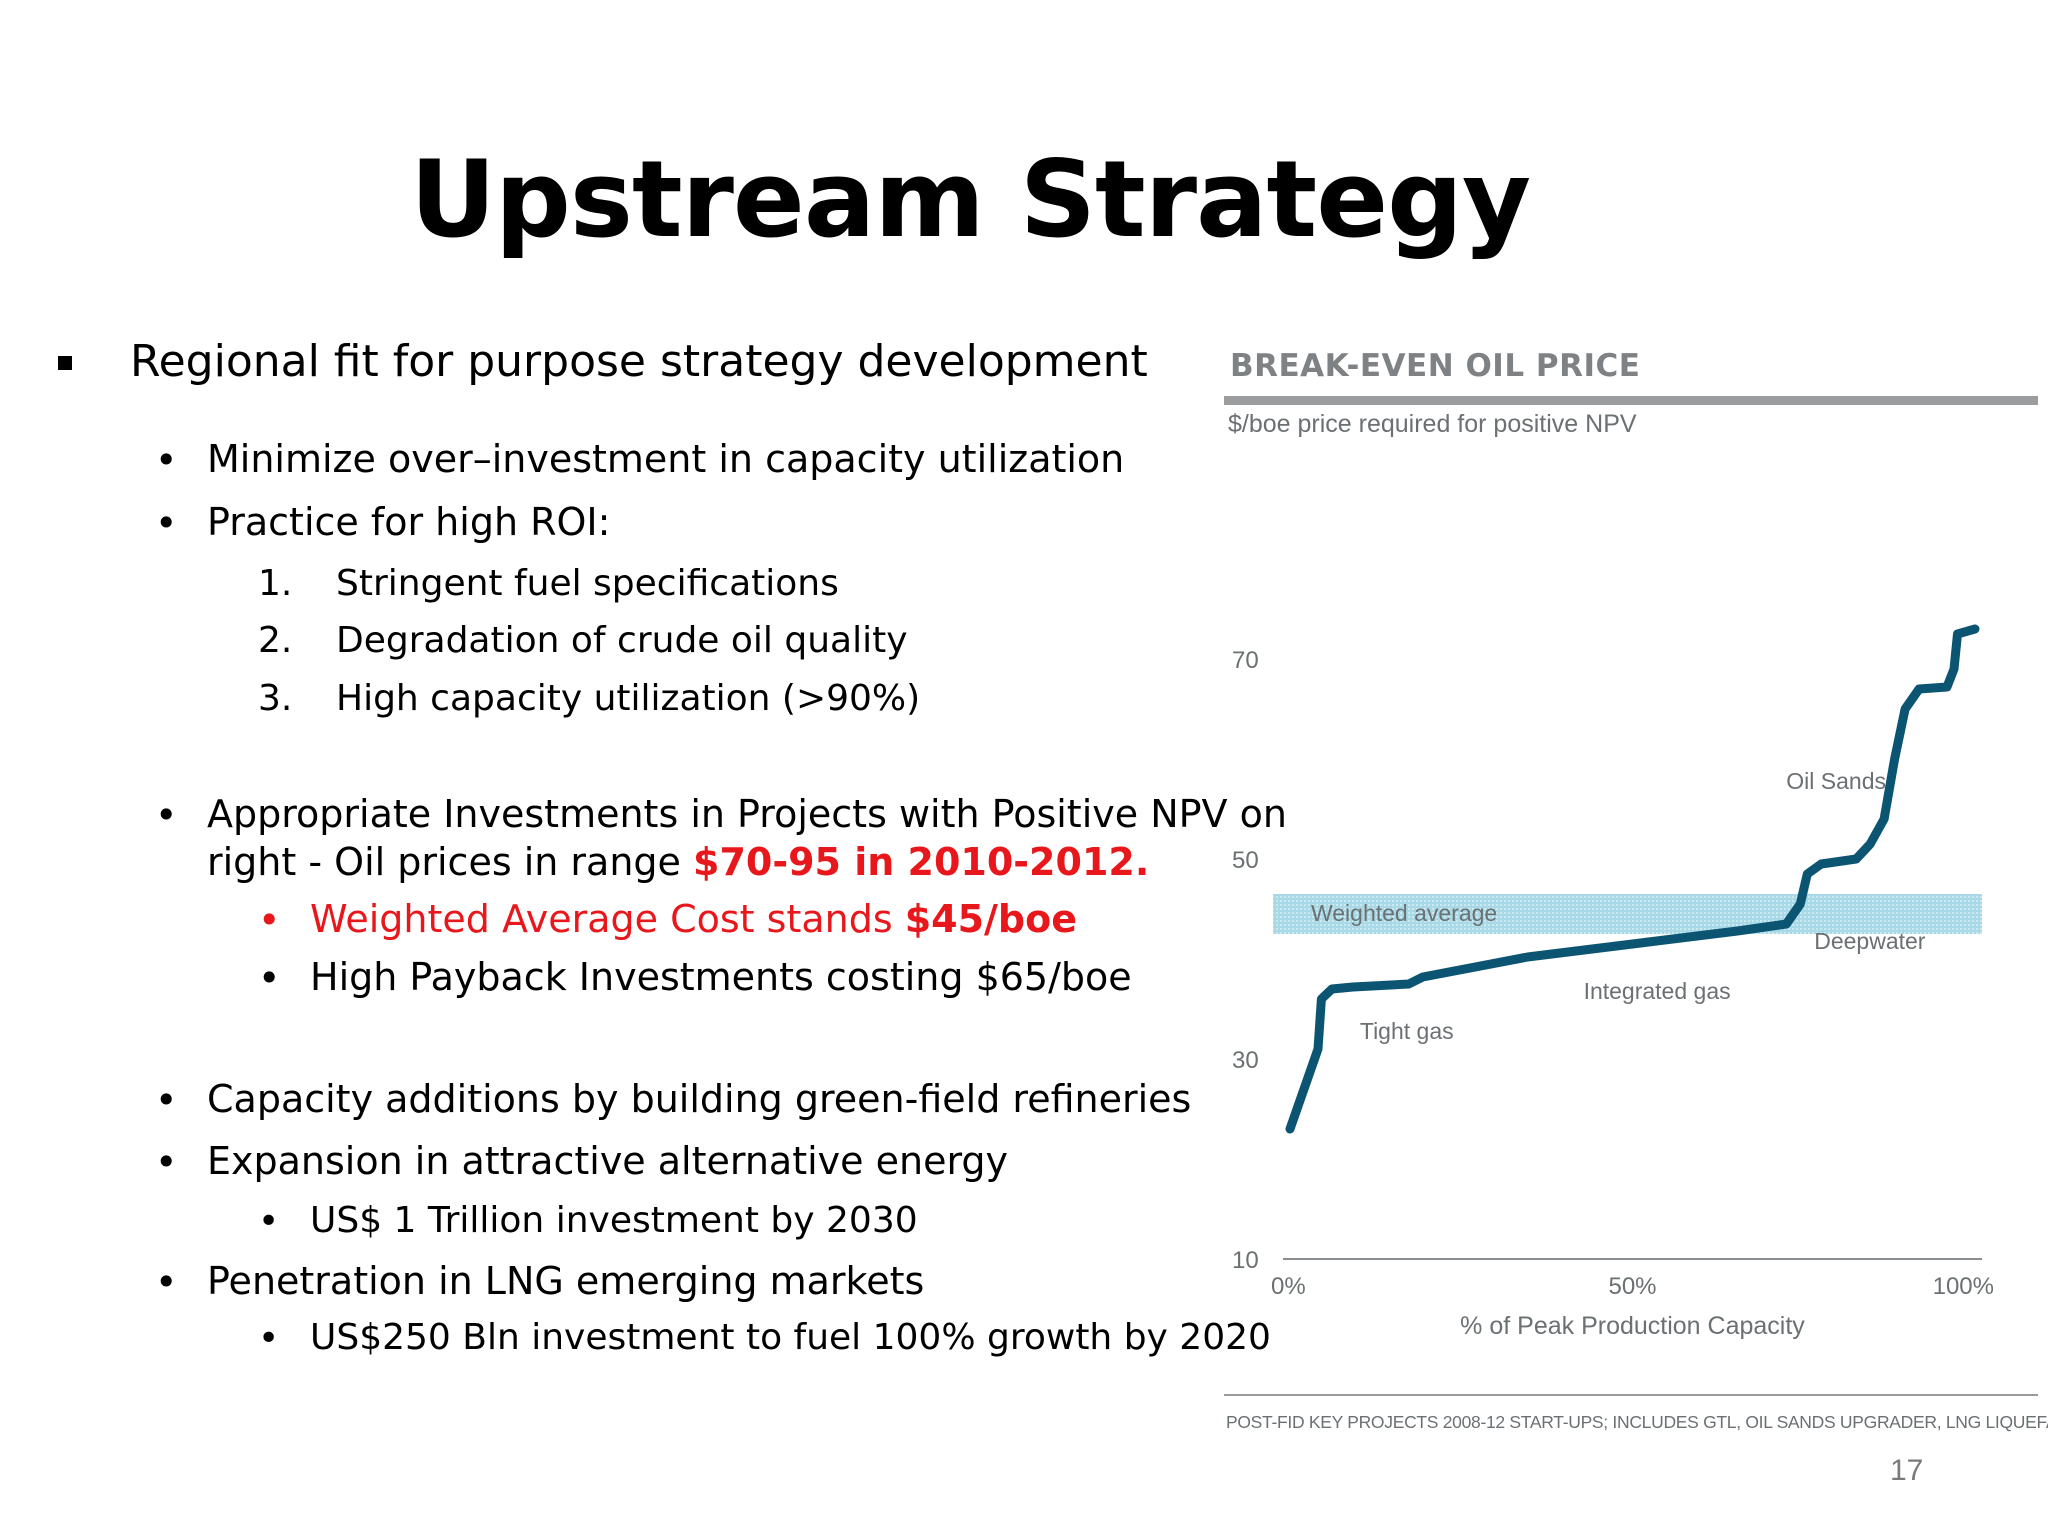 The height and width of the screenshot is (1536, 2048). Describe the element at coordinates (409, 522) in the screenshot. I see `bullet-practice-roi: Practice for high ROI:` at that location.